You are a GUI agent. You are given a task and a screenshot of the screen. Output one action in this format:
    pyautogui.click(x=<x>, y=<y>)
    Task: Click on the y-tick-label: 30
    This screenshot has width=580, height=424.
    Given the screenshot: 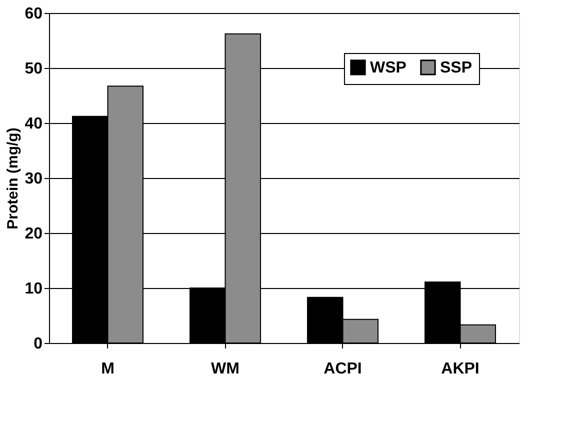 What is the action you would take?
    pyautogui.click(x=33, y=179)
    